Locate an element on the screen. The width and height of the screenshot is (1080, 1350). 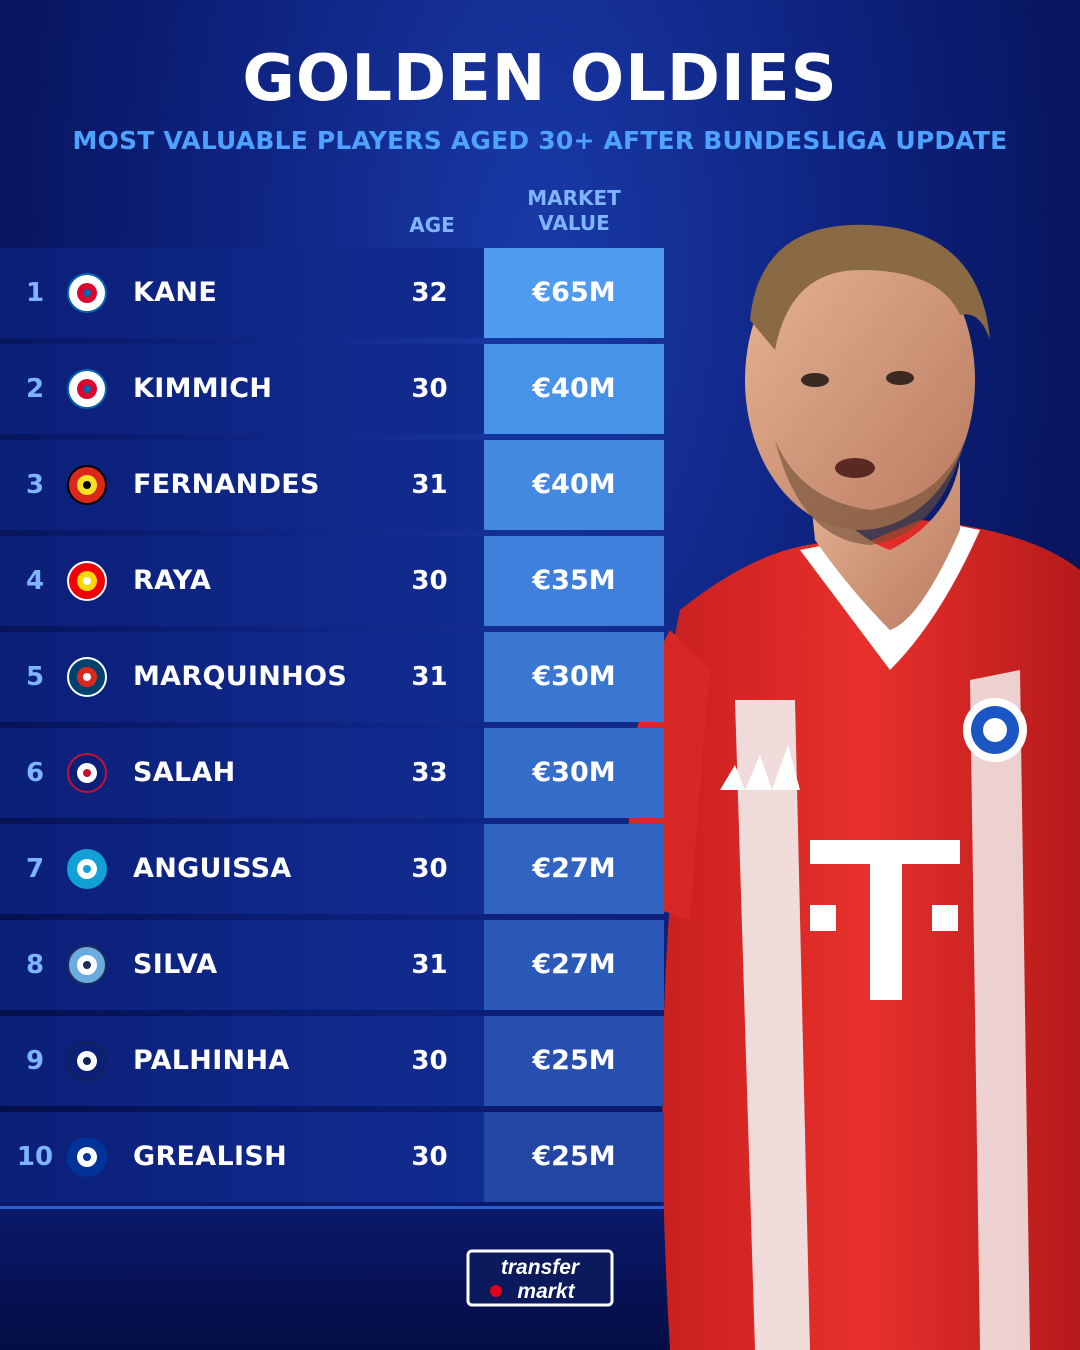
rank-number: 7 is located at coordinates (35, 869).